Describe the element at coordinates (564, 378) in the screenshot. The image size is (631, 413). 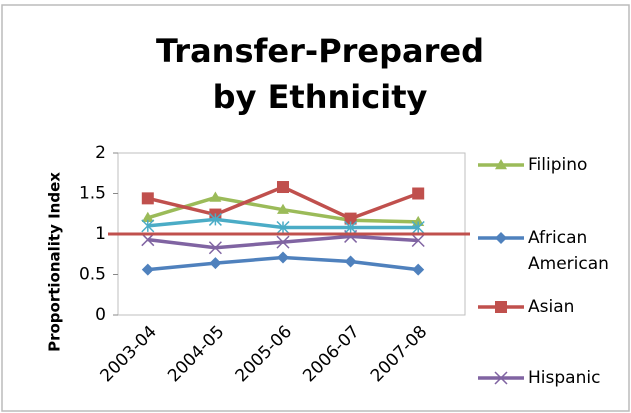
I see `legend-label: Hispanic` at that location.